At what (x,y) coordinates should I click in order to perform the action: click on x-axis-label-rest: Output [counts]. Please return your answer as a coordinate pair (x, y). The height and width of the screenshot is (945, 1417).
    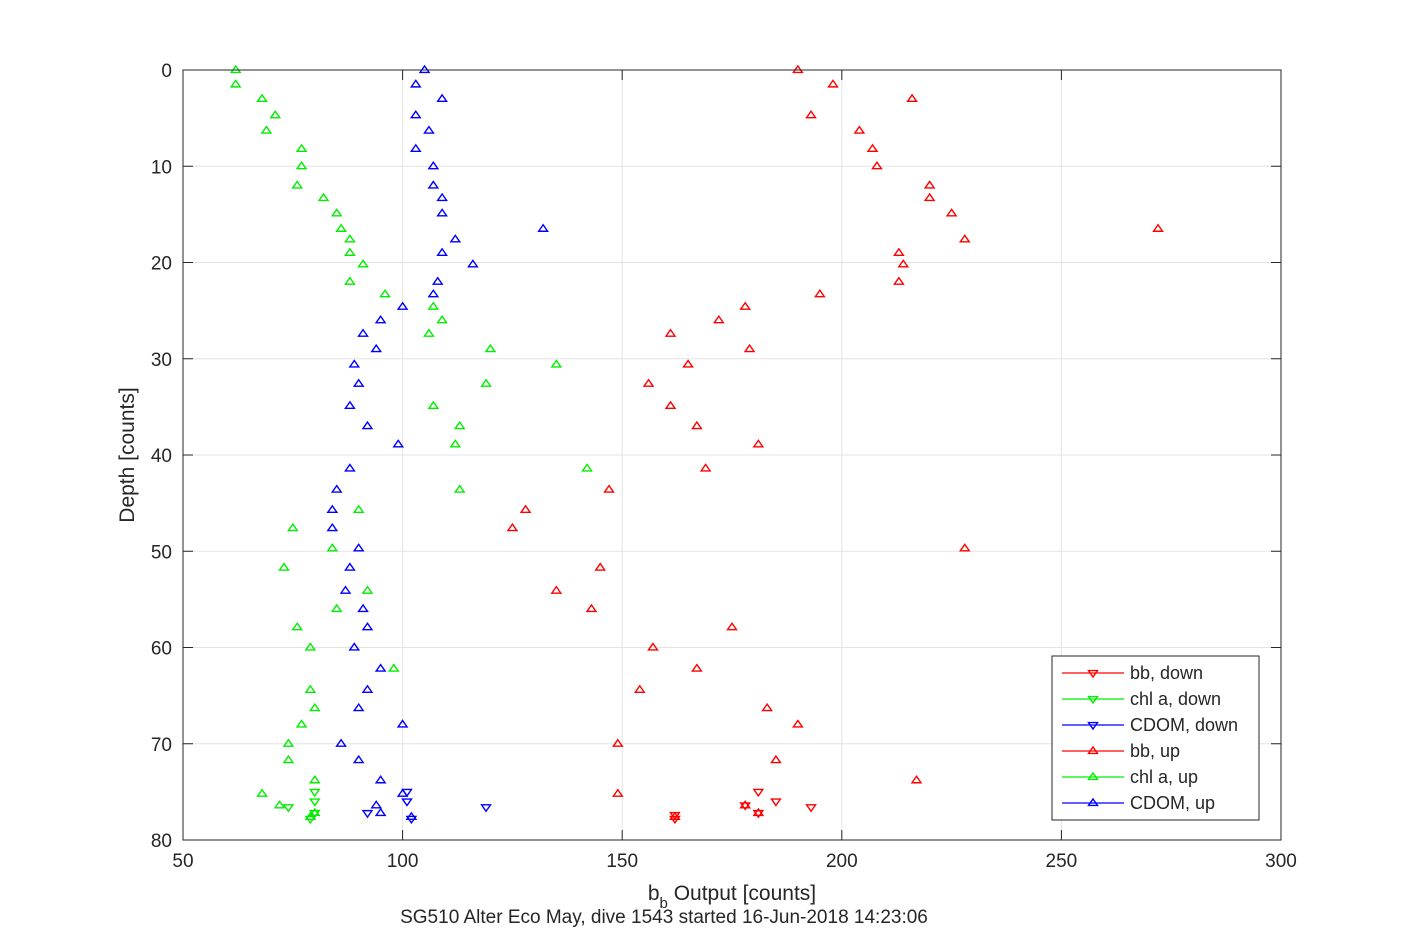
    Looking at the image, I should click on (742, 893).